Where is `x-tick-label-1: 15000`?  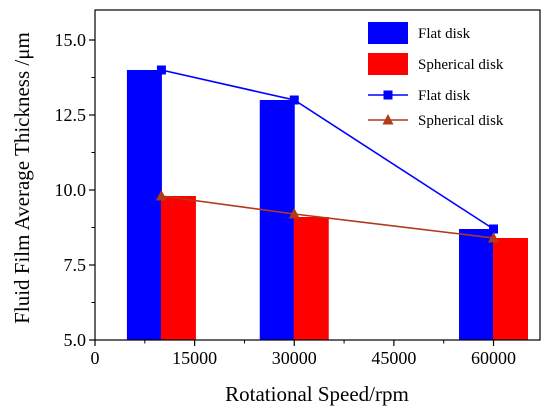 x-tick-label-1: 15000 is located at coordinates (194, 358).